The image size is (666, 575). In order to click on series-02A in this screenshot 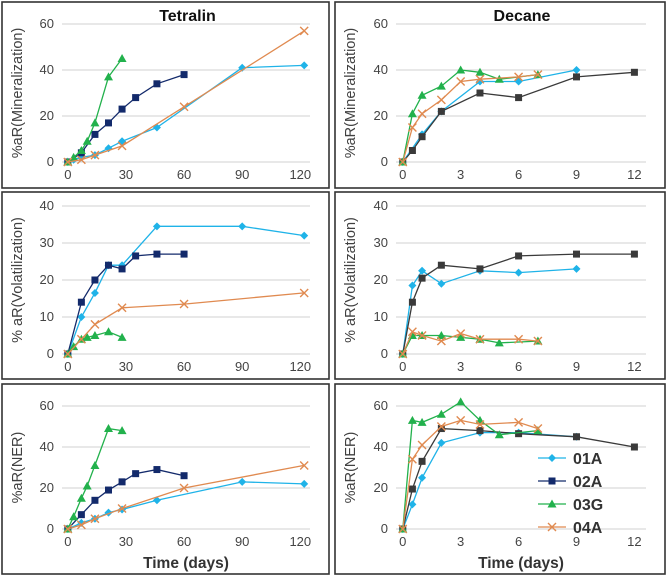, I will do `click(518, 304)`.